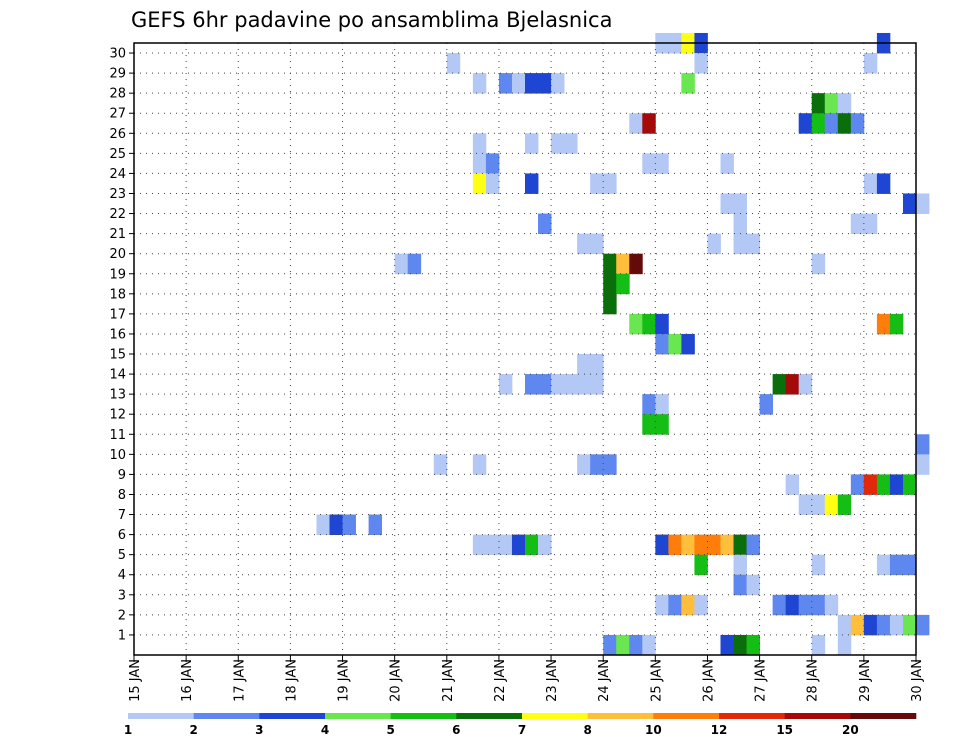 Image resolution: width=960 pixels, height=742 pixels. I want to click on x-tick-label: 28 JAN, so click(813, 680).